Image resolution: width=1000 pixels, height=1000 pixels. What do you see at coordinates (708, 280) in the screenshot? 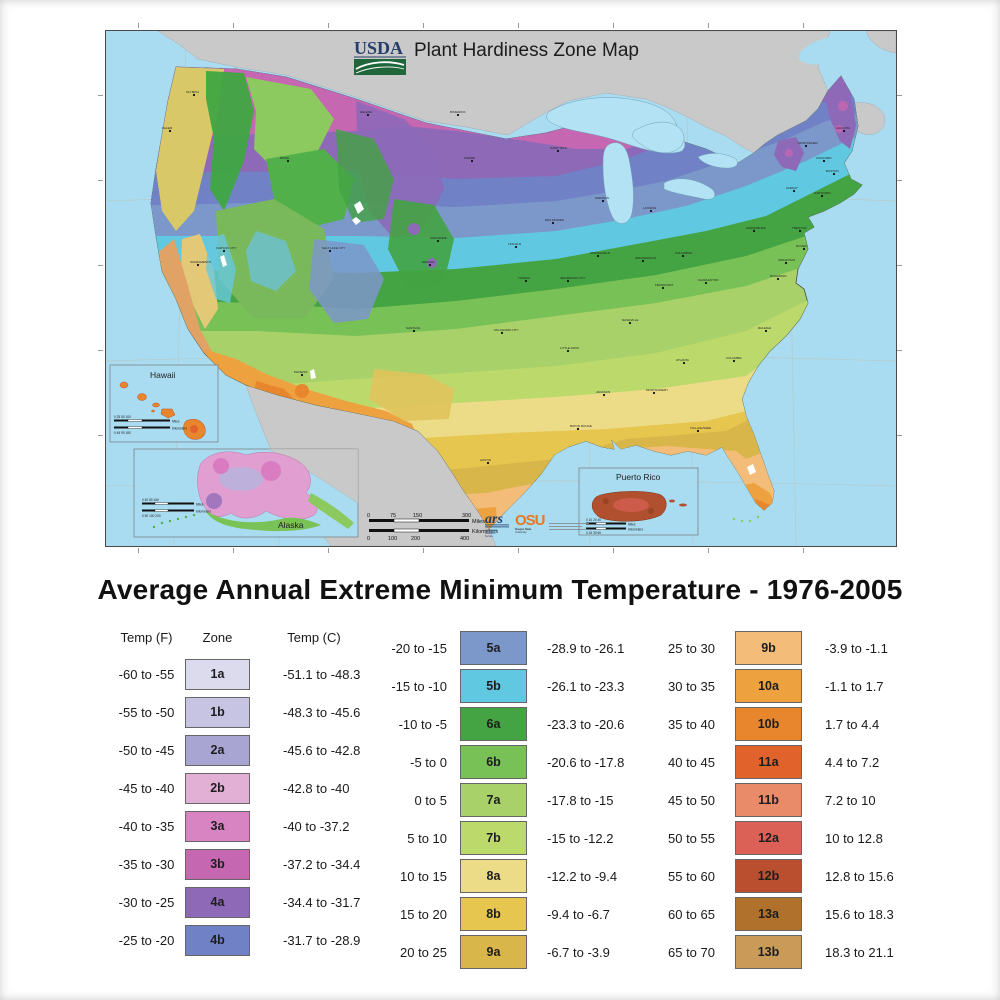
I see `city-label: CHARLESTON` at bounding box center [708, 280].